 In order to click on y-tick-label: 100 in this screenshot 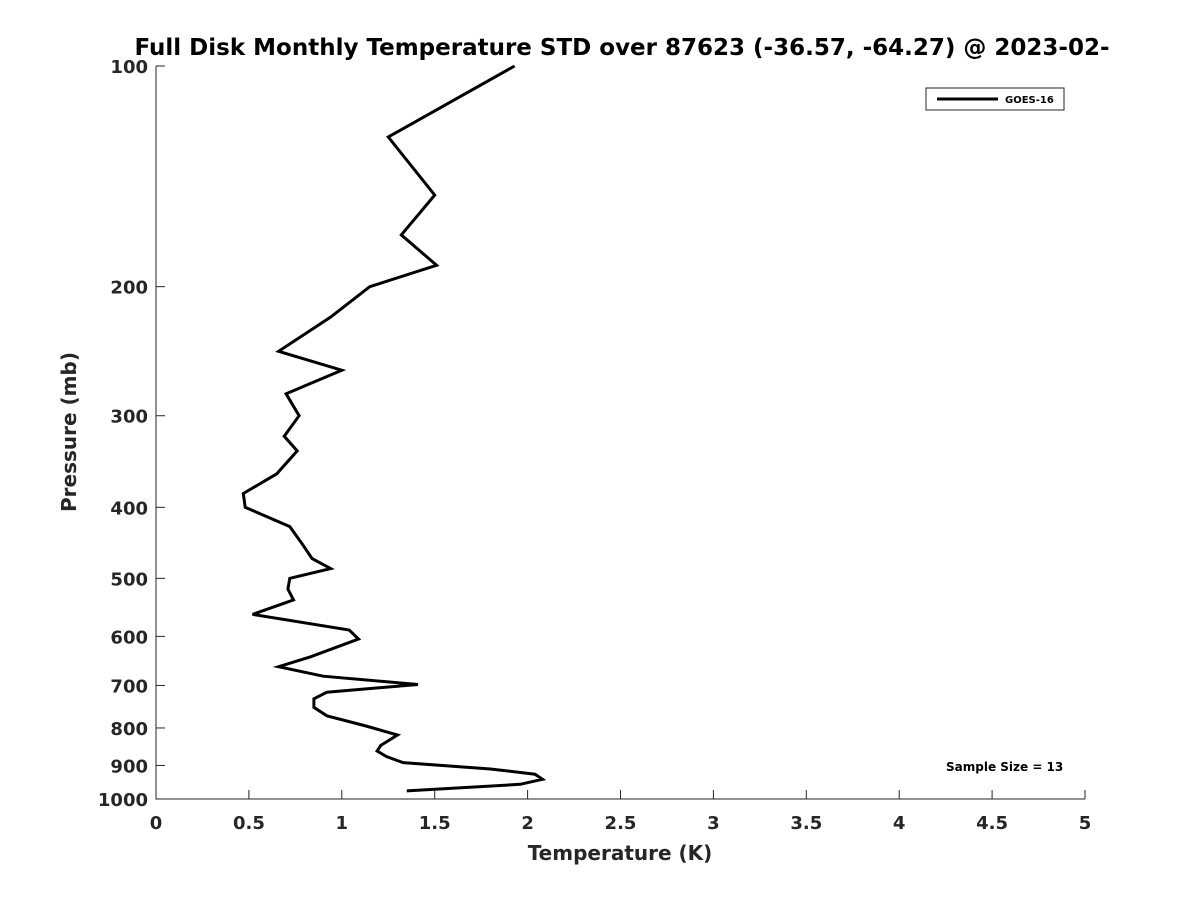, I will do `click(129, 67)`.